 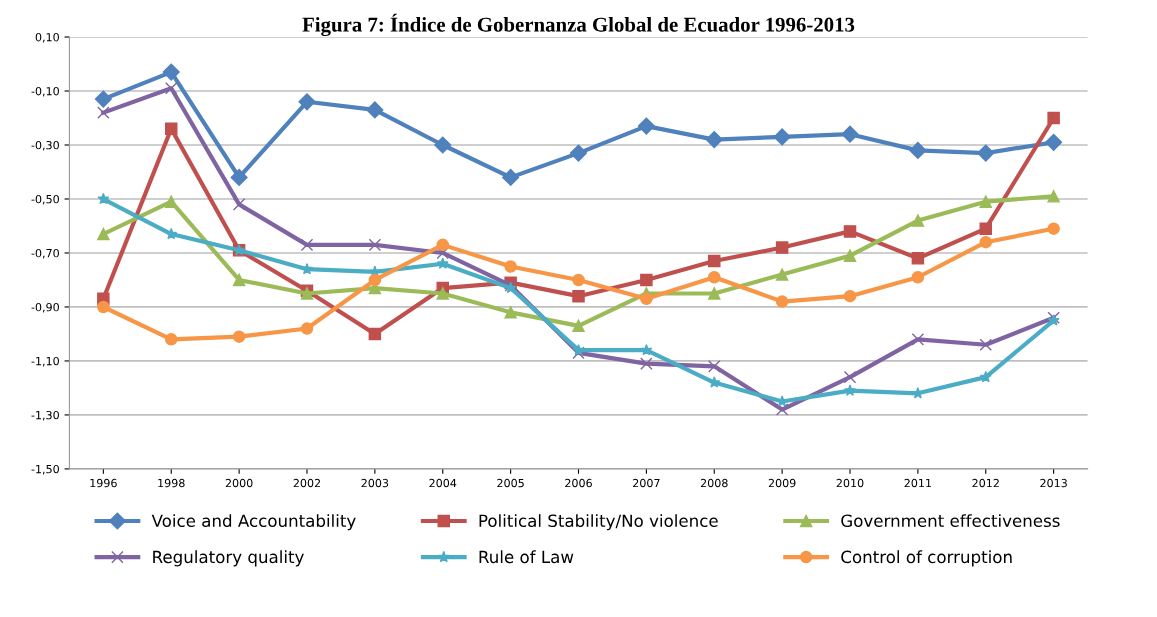 What do you see at coordinates (45, 307) in the screenshot?
I see `y-tick-label: -0,90` at bounding box center [45, 307].